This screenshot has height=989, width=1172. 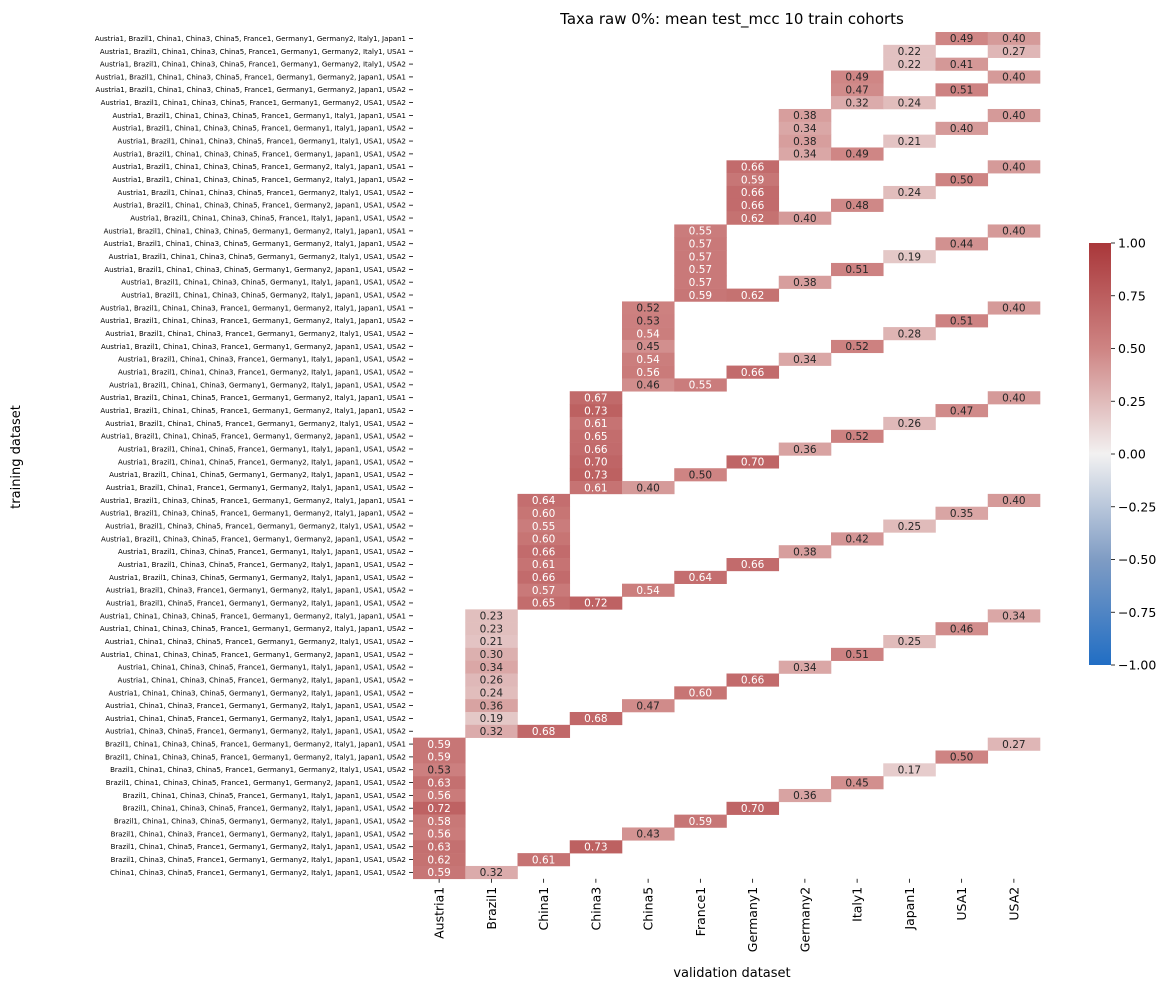 I want to click on cell-value-label: 0.30, so click(x=491, y=655).